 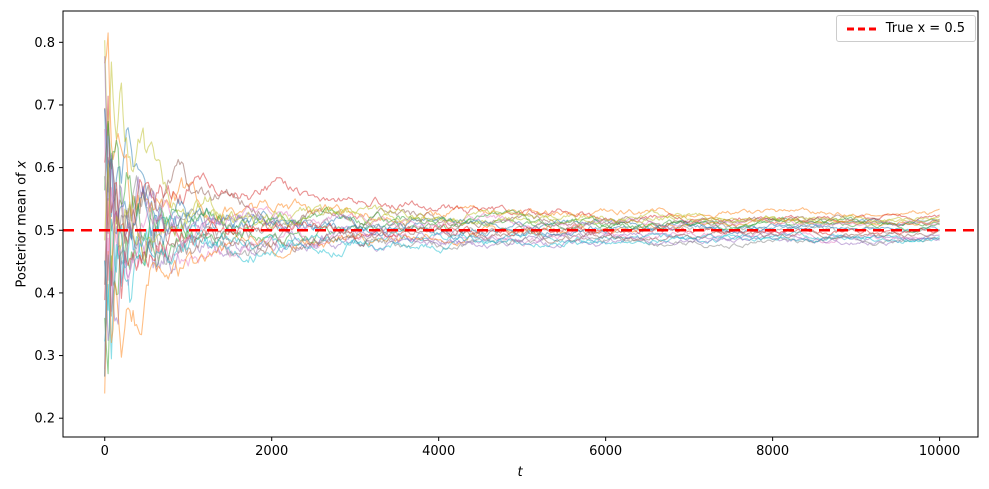 What do you see at coordinates (861, 28) in the screenshot?
I see `legend-dashed-line-swatch` at bounding box center [861, 28].